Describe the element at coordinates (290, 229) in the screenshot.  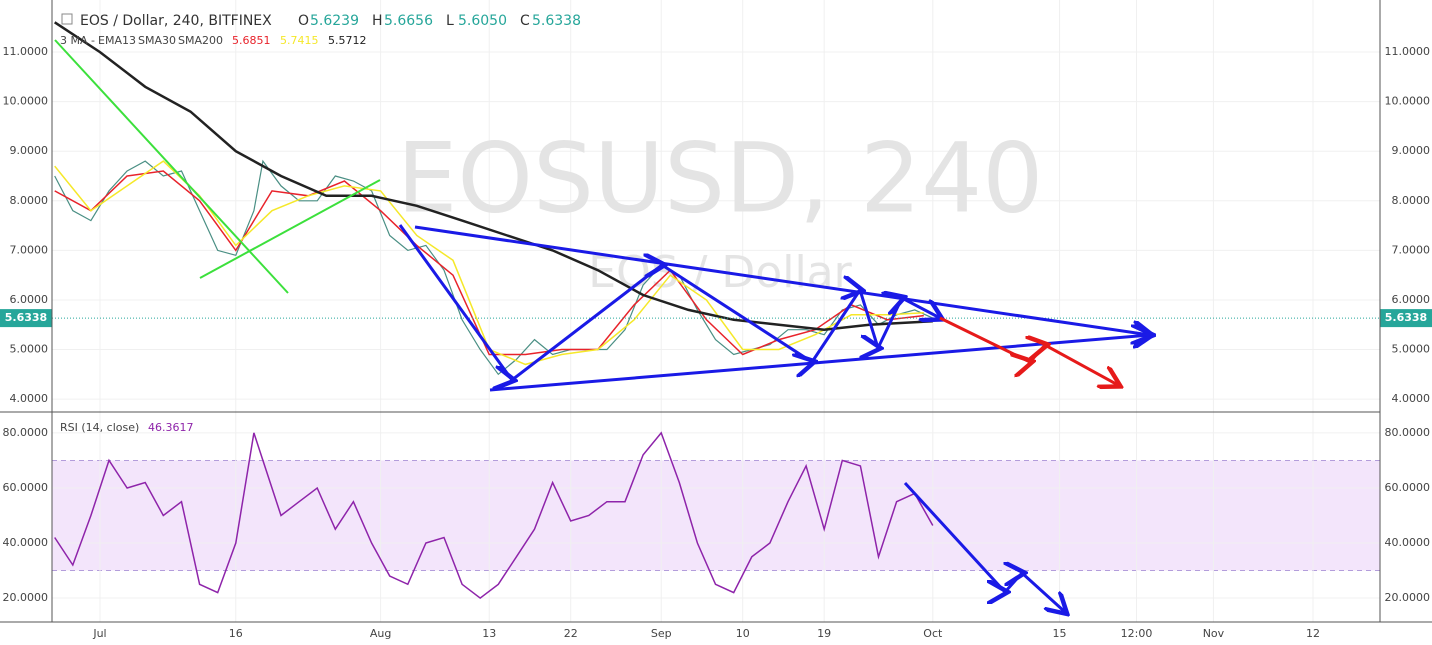
I see `trend-line` at that location.